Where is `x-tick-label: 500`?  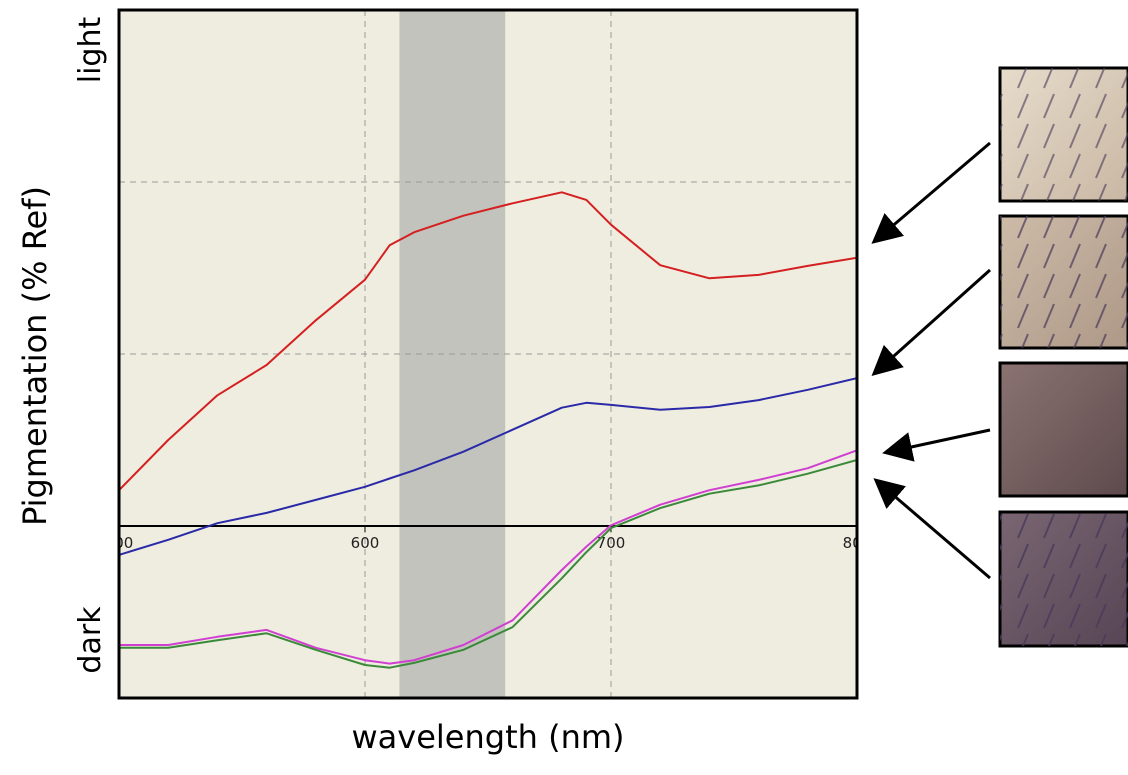
x-tick-label: 500 is located at coordinates (119, 543).